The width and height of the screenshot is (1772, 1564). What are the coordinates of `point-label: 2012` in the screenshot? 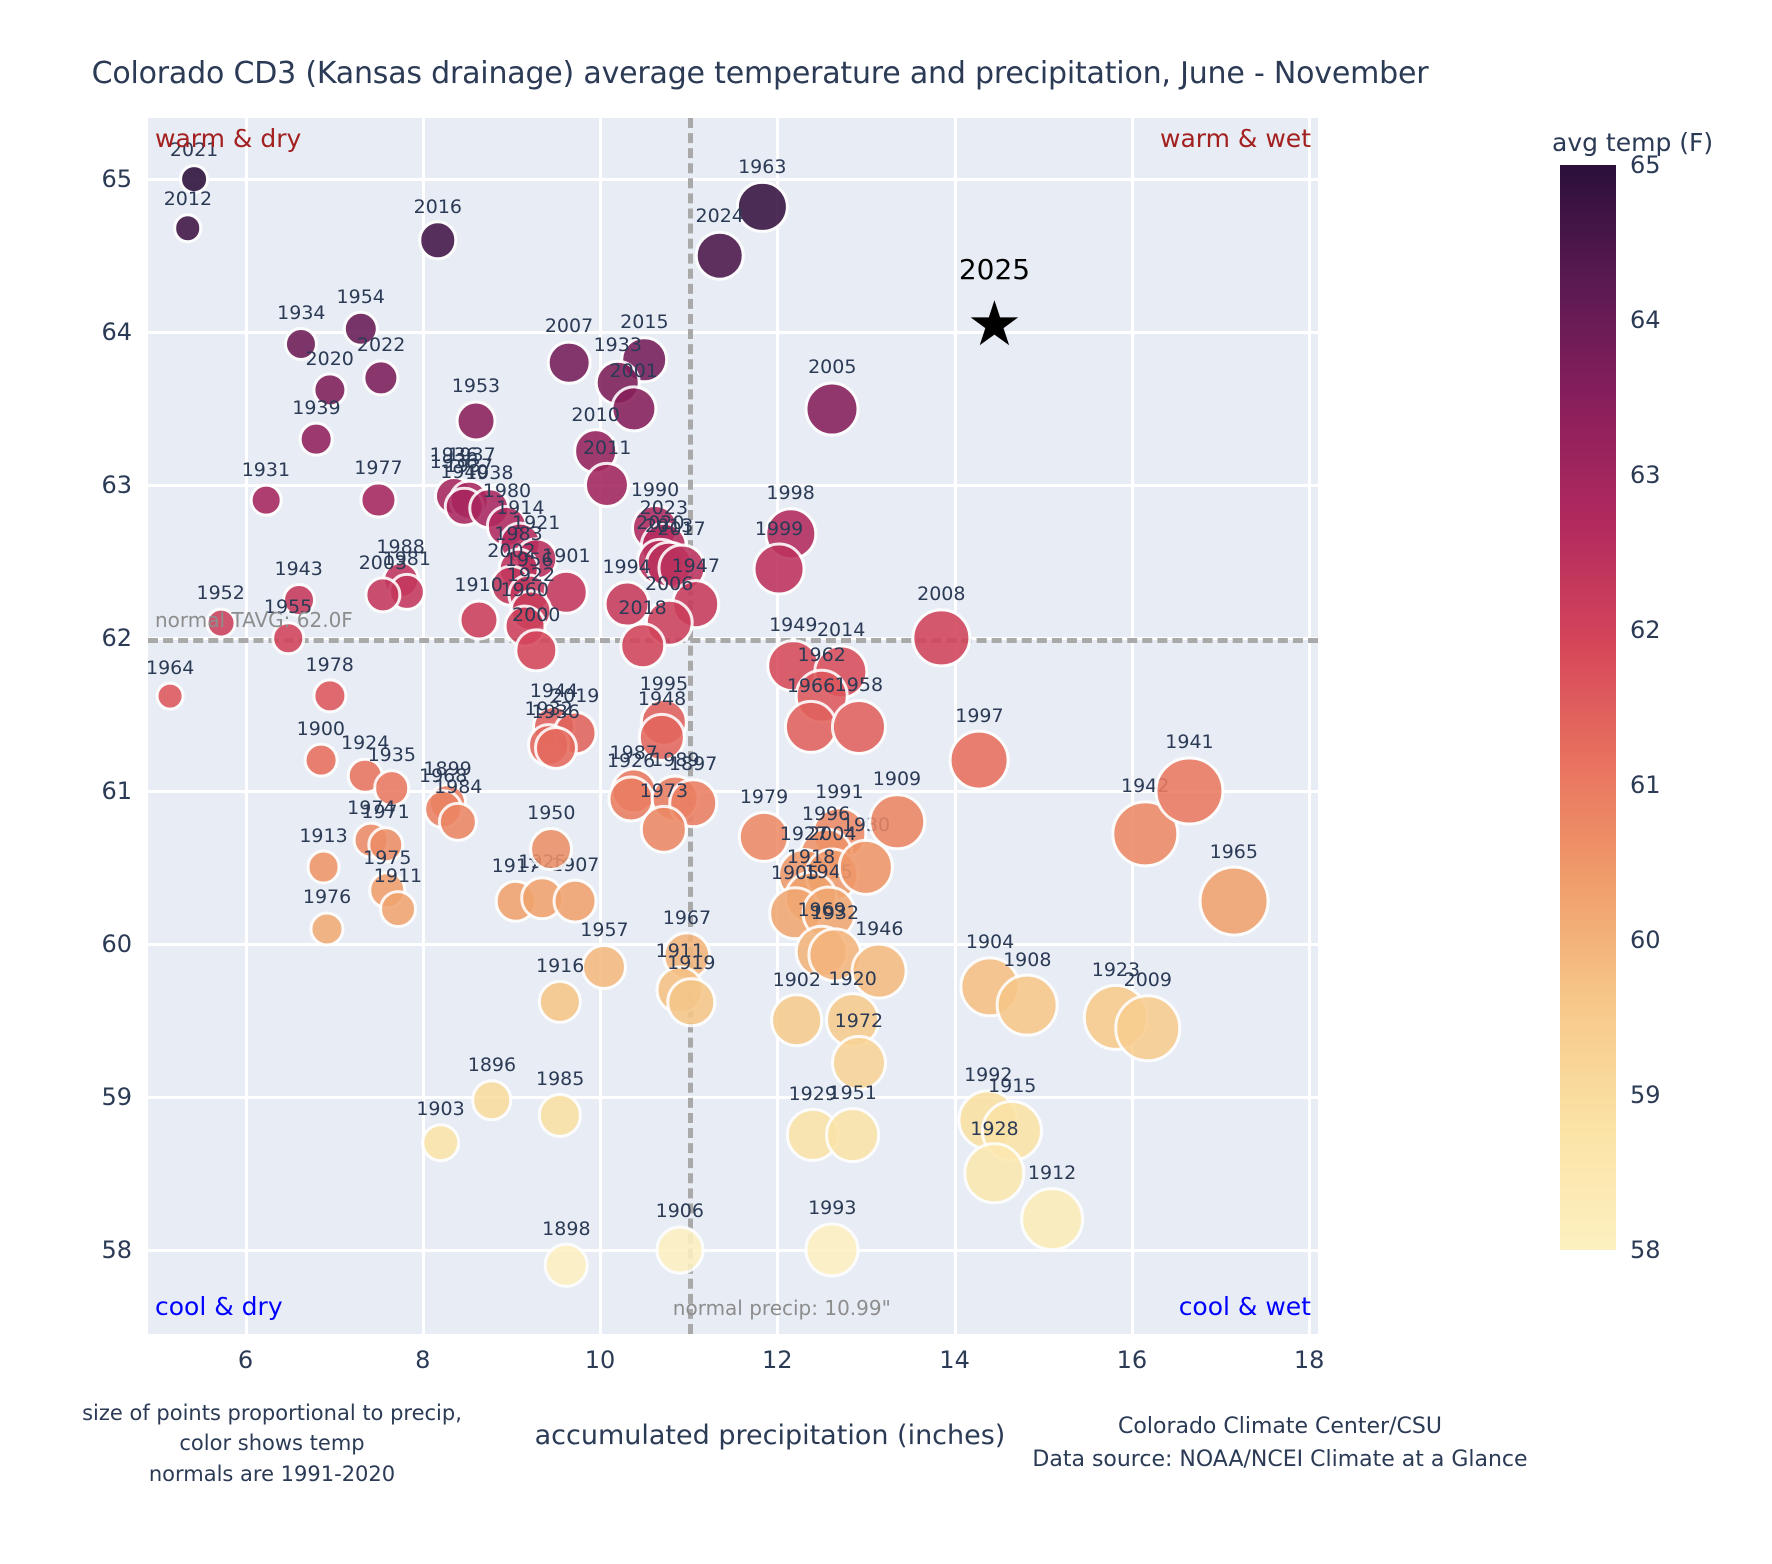 It's located at (188, 199).